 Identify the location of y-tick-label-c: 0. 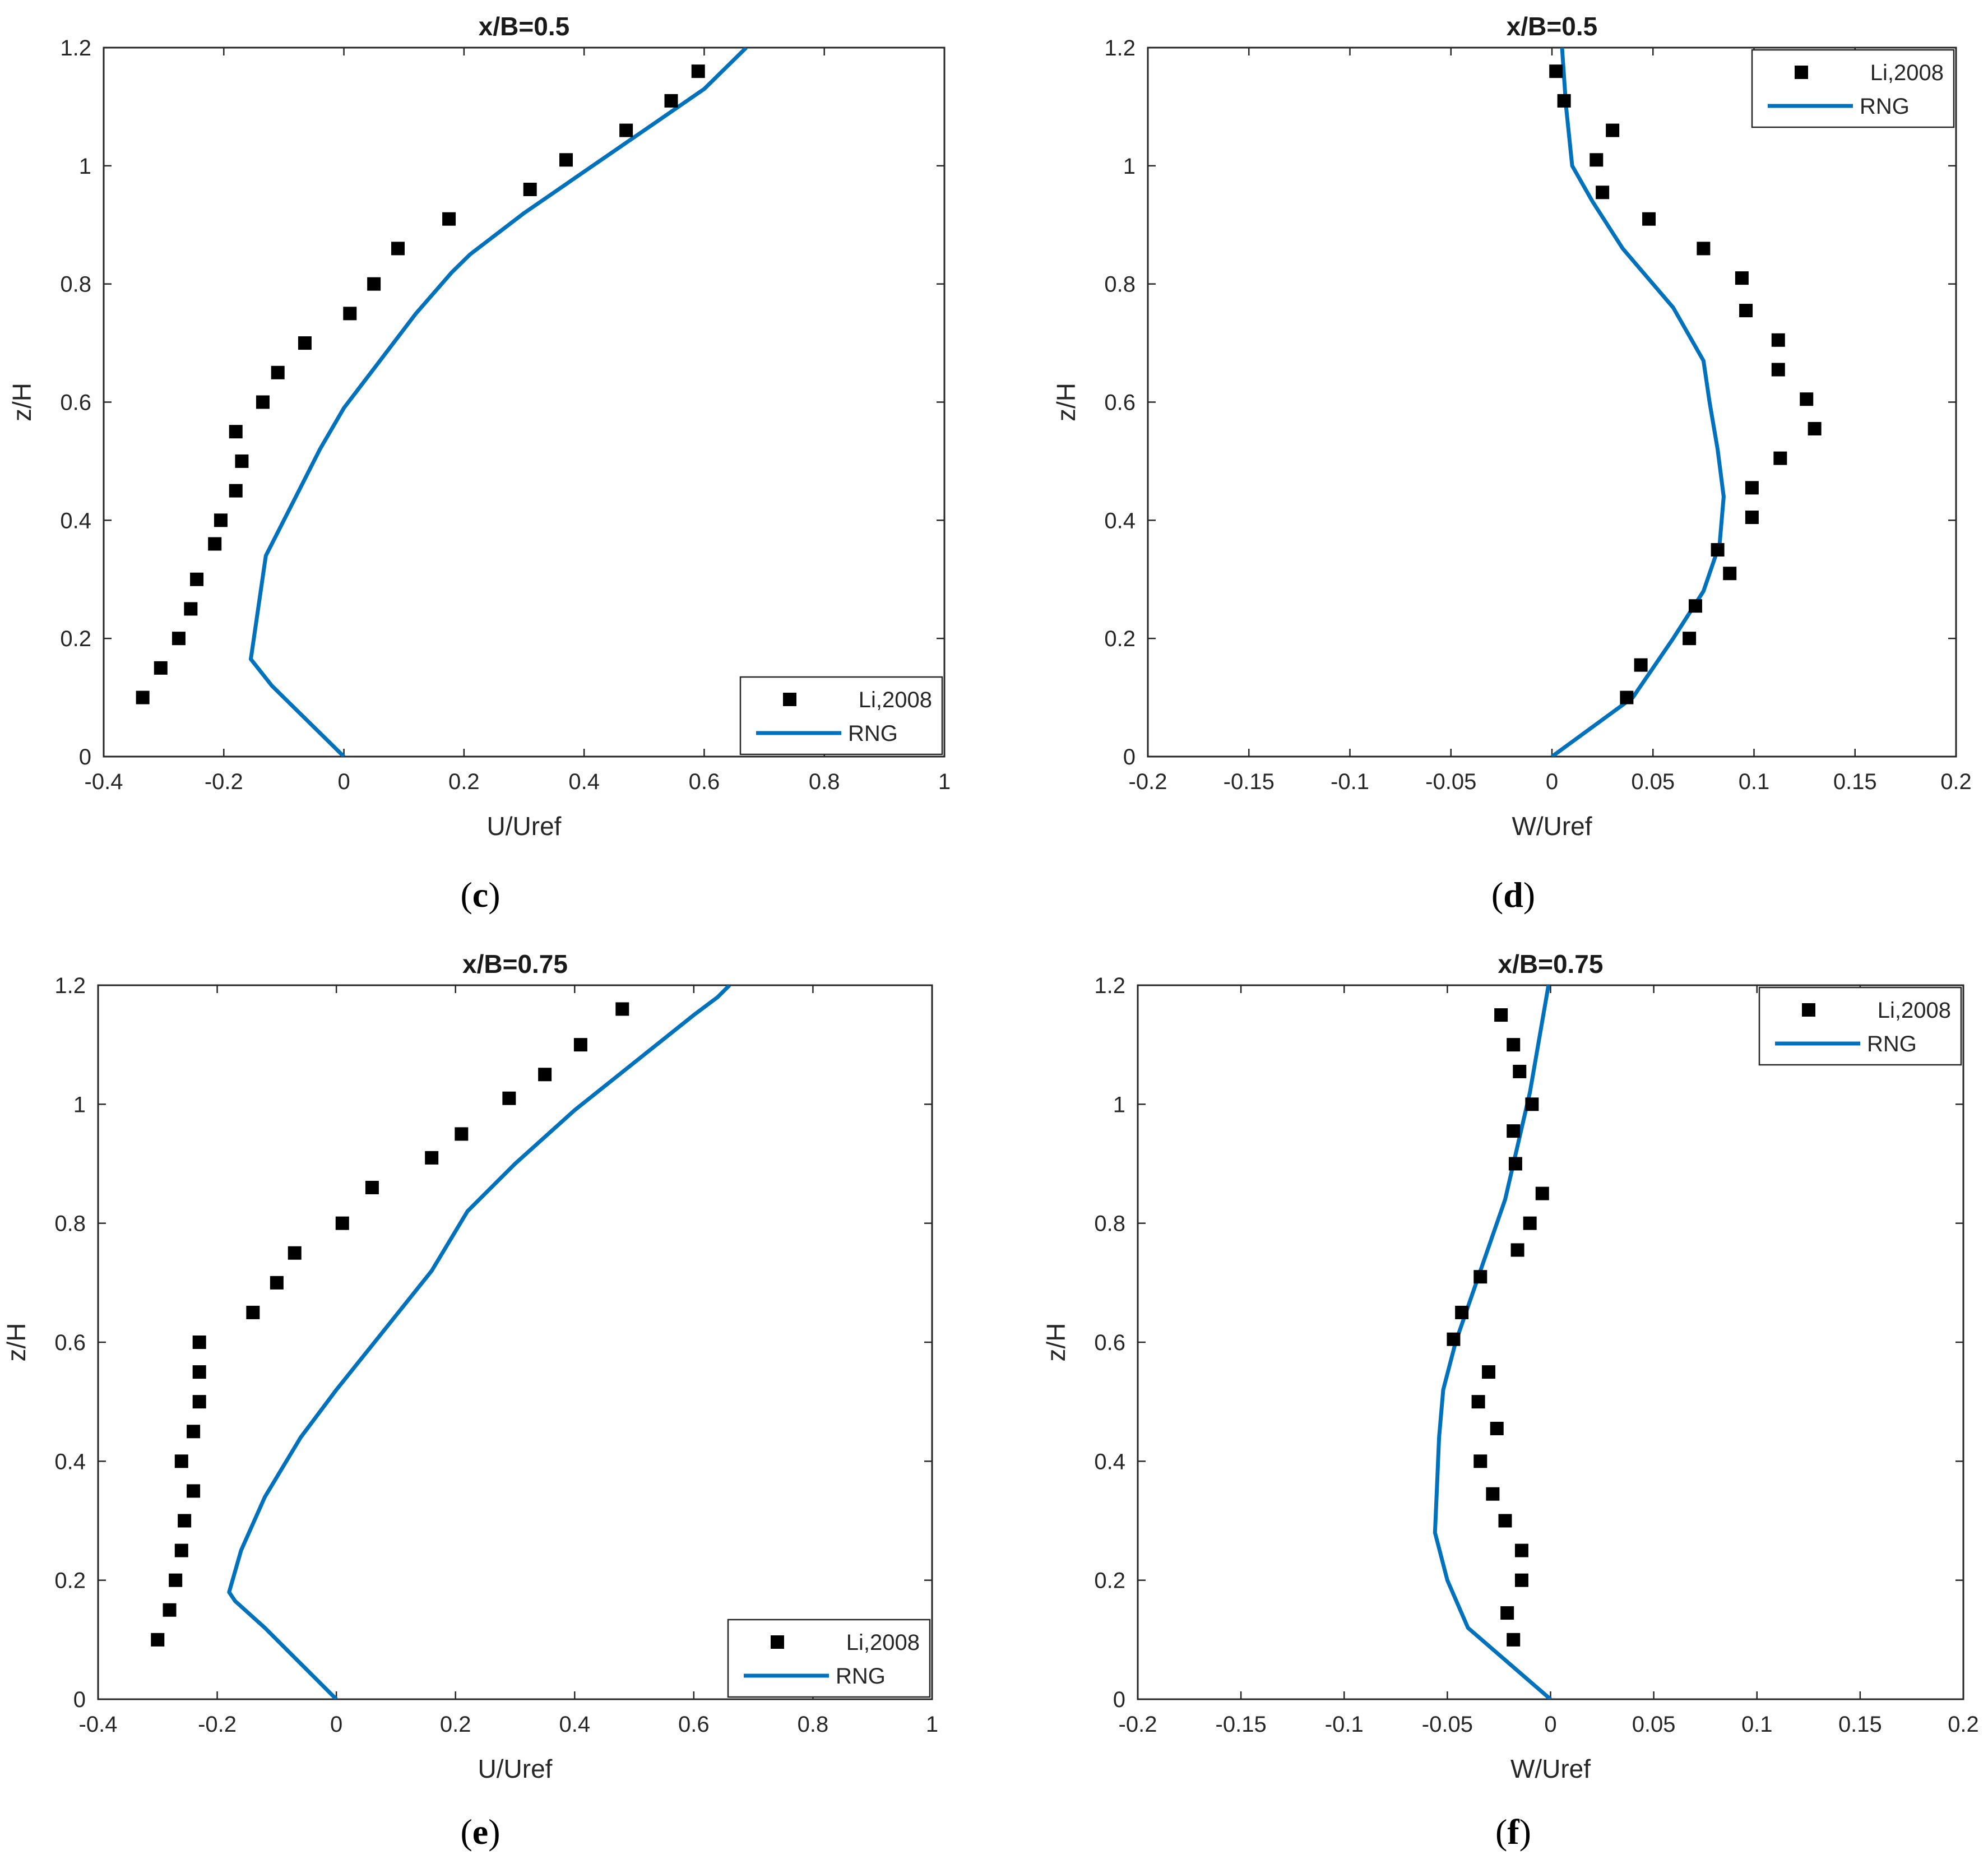
(85, 757).